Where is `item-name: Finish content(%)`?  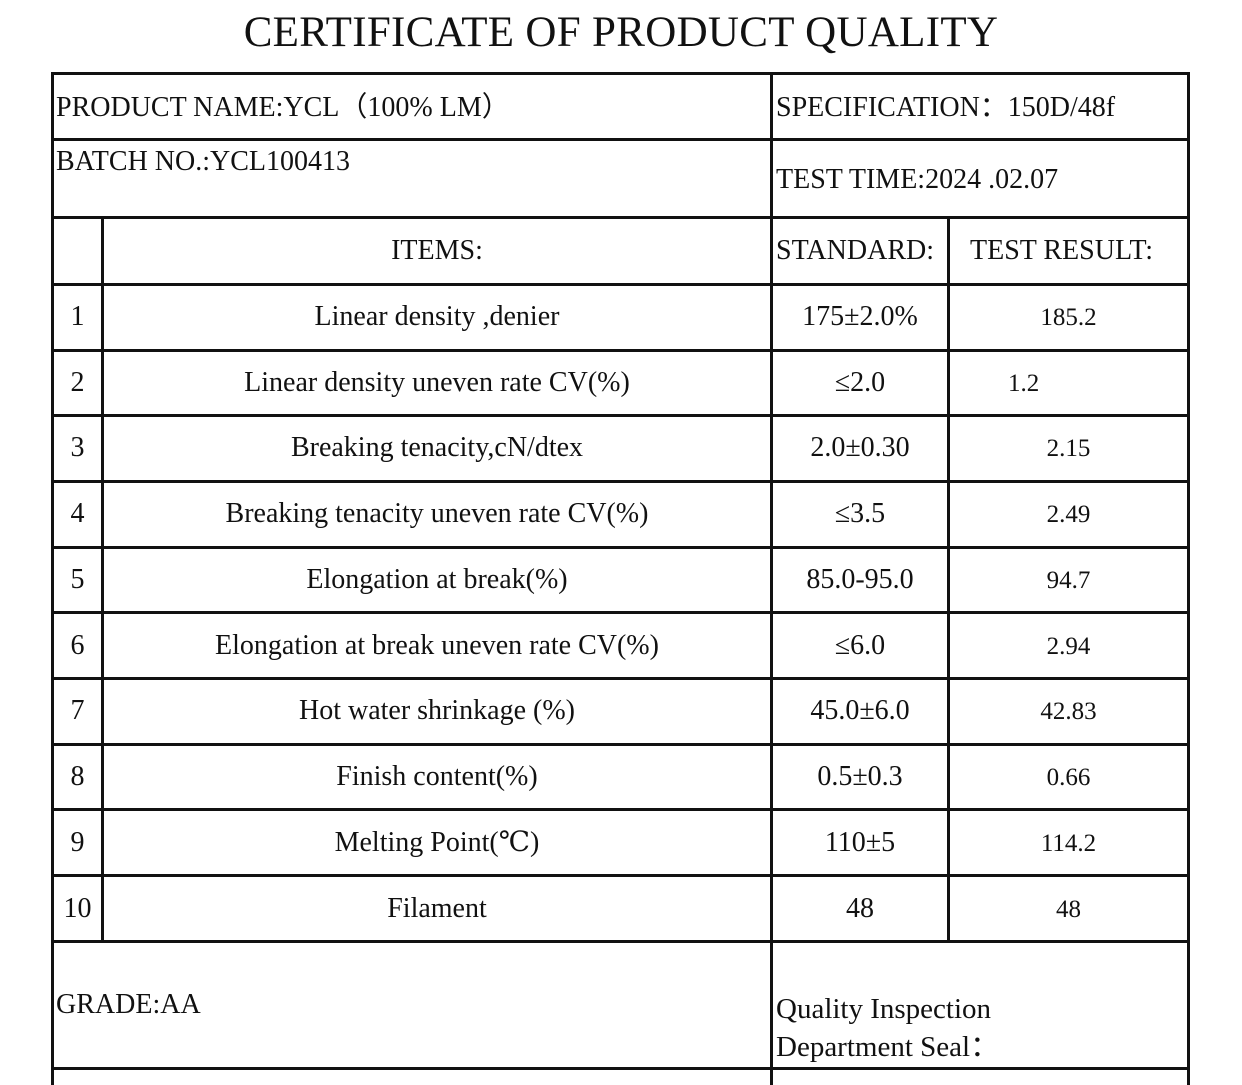 item-name: Finish content(%) is located at coordinates (437, 776).